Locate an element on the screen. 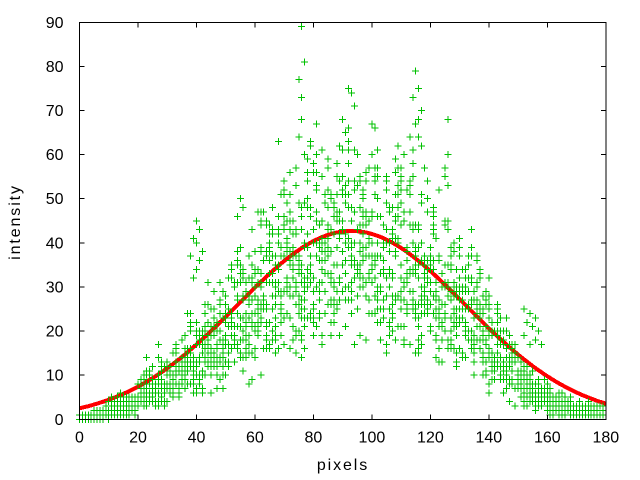 Image resolution: width=640 pixels, height=480 pixels. svg-text: 90 is located at coordinates (55, 23).